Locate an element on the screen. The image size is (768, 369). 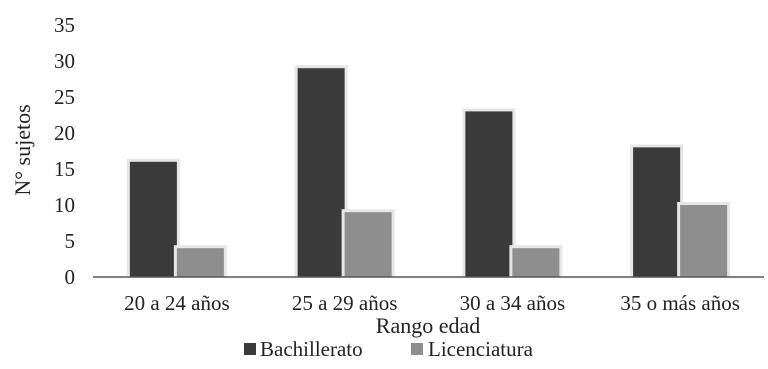
legend-label-bachillerato: Bachillerato is located at coordinates (311, 349).